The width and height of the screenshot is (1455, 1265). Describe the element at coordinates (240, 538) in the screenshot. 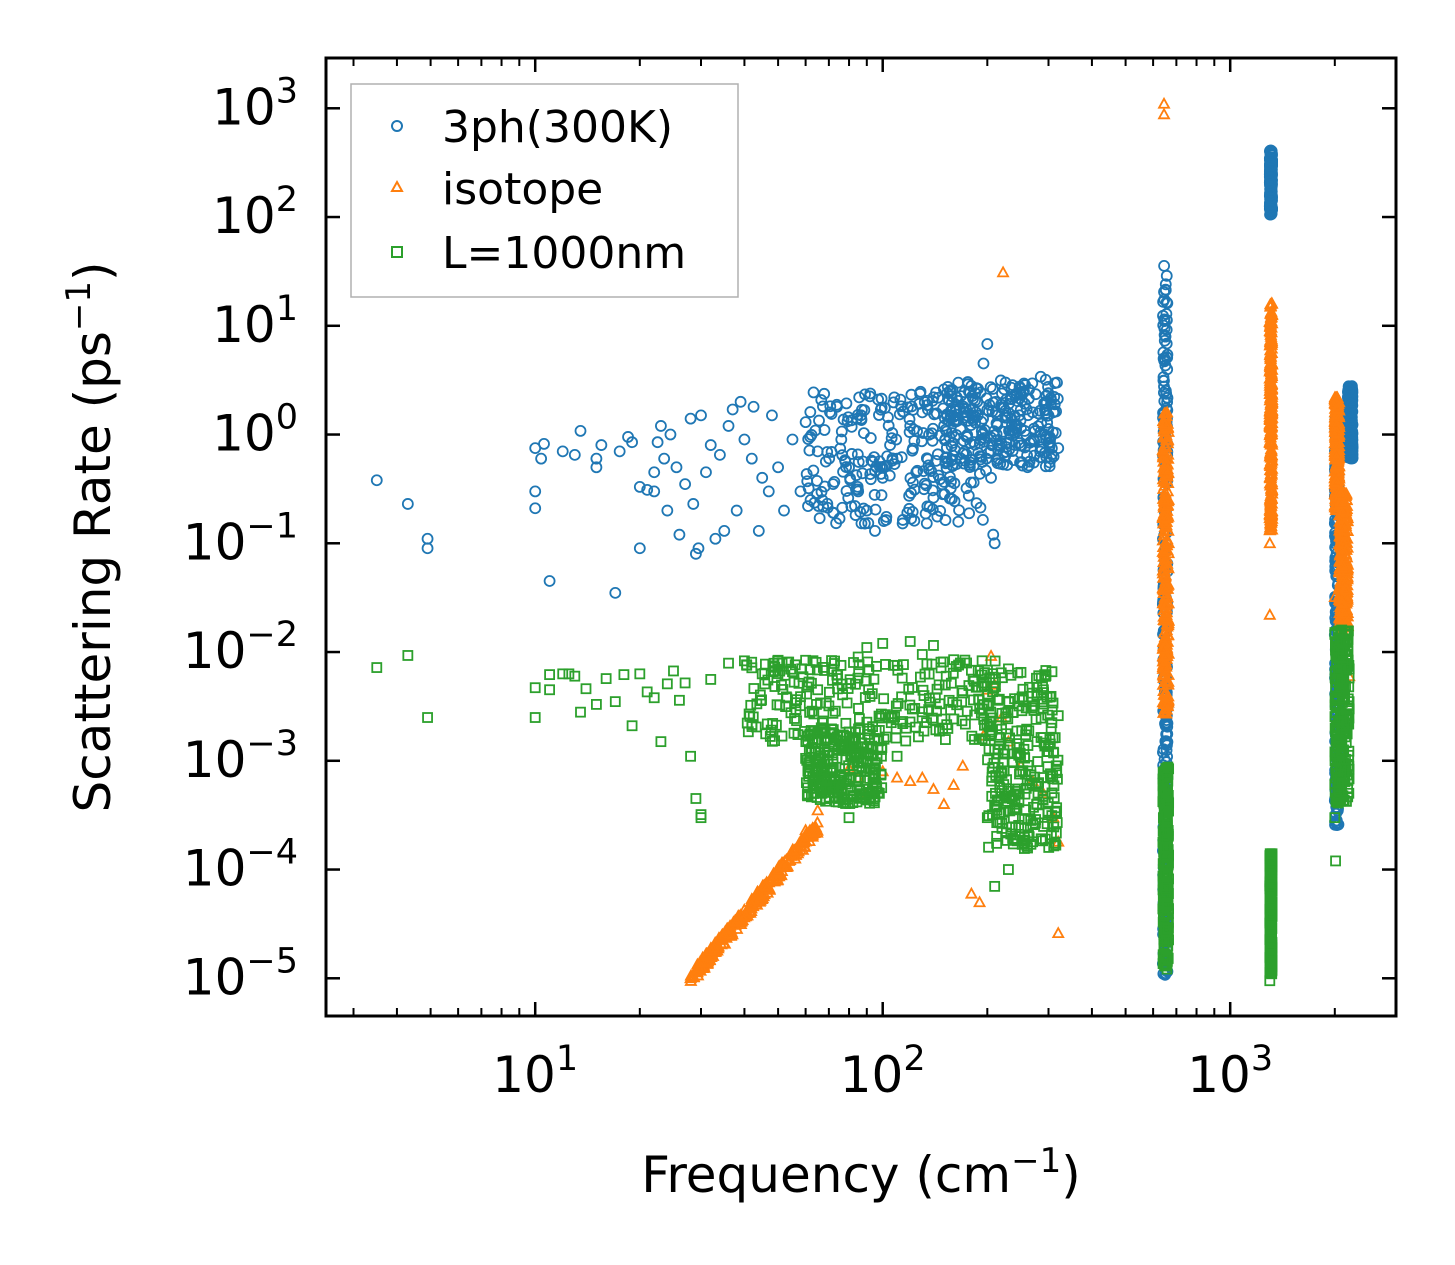

I see `y-tick-label: 10⁻¹` at that location.